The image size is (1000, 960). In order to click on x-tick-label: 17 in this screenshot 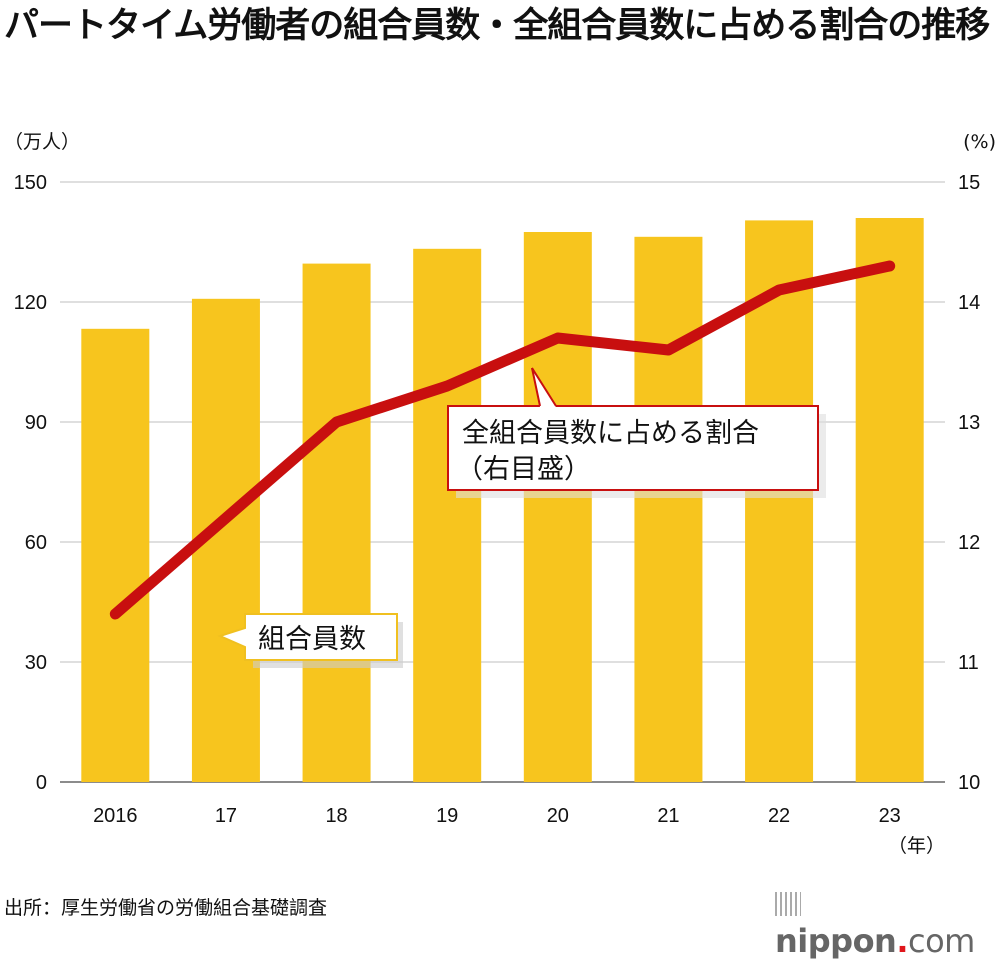, I will do `click(226, 816)`.